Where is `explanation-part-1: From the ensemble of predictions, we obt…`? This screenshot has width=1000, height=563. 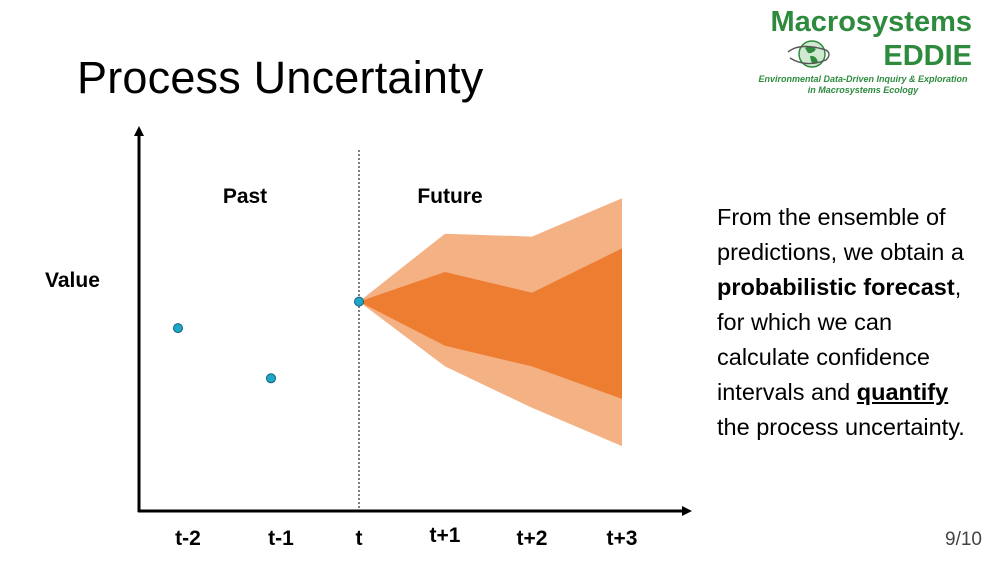
explanation-part-1: From the ensemble of predictions, we obt… is located at coordinates (840, 234).